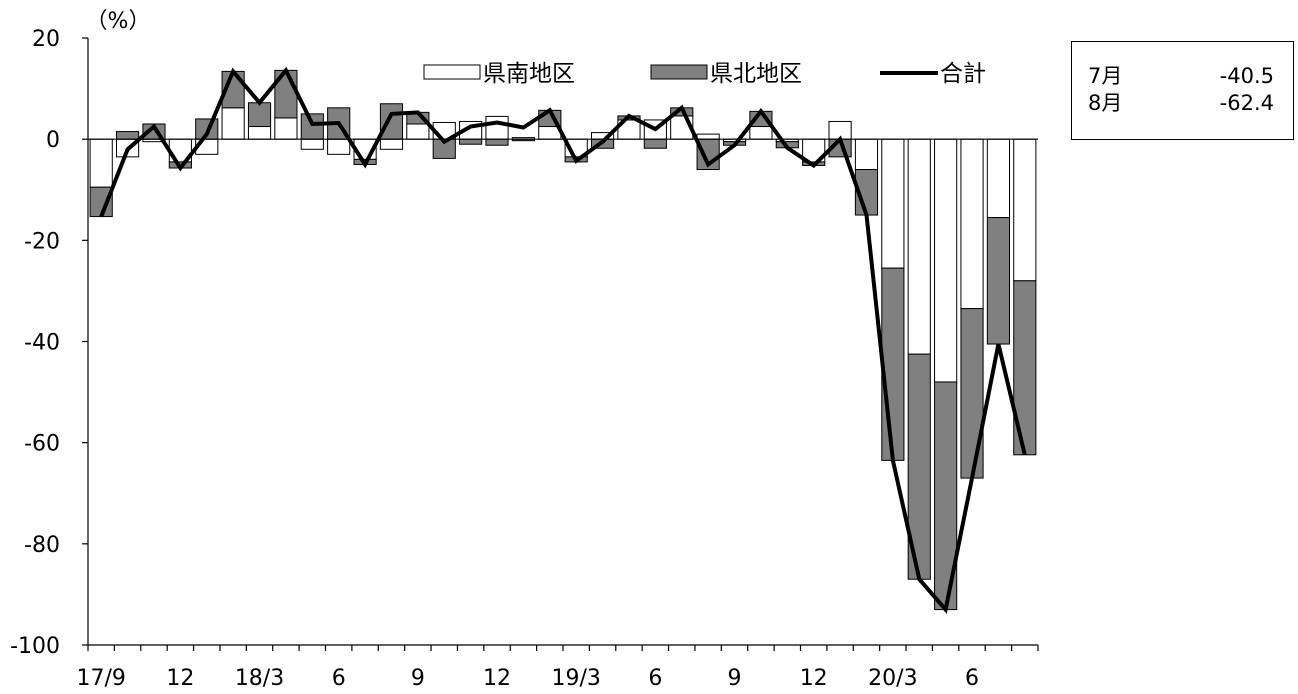 The height and width of the screenshot is (694, 1298). I want to click on legend-swatch-north, so click(679, 72).